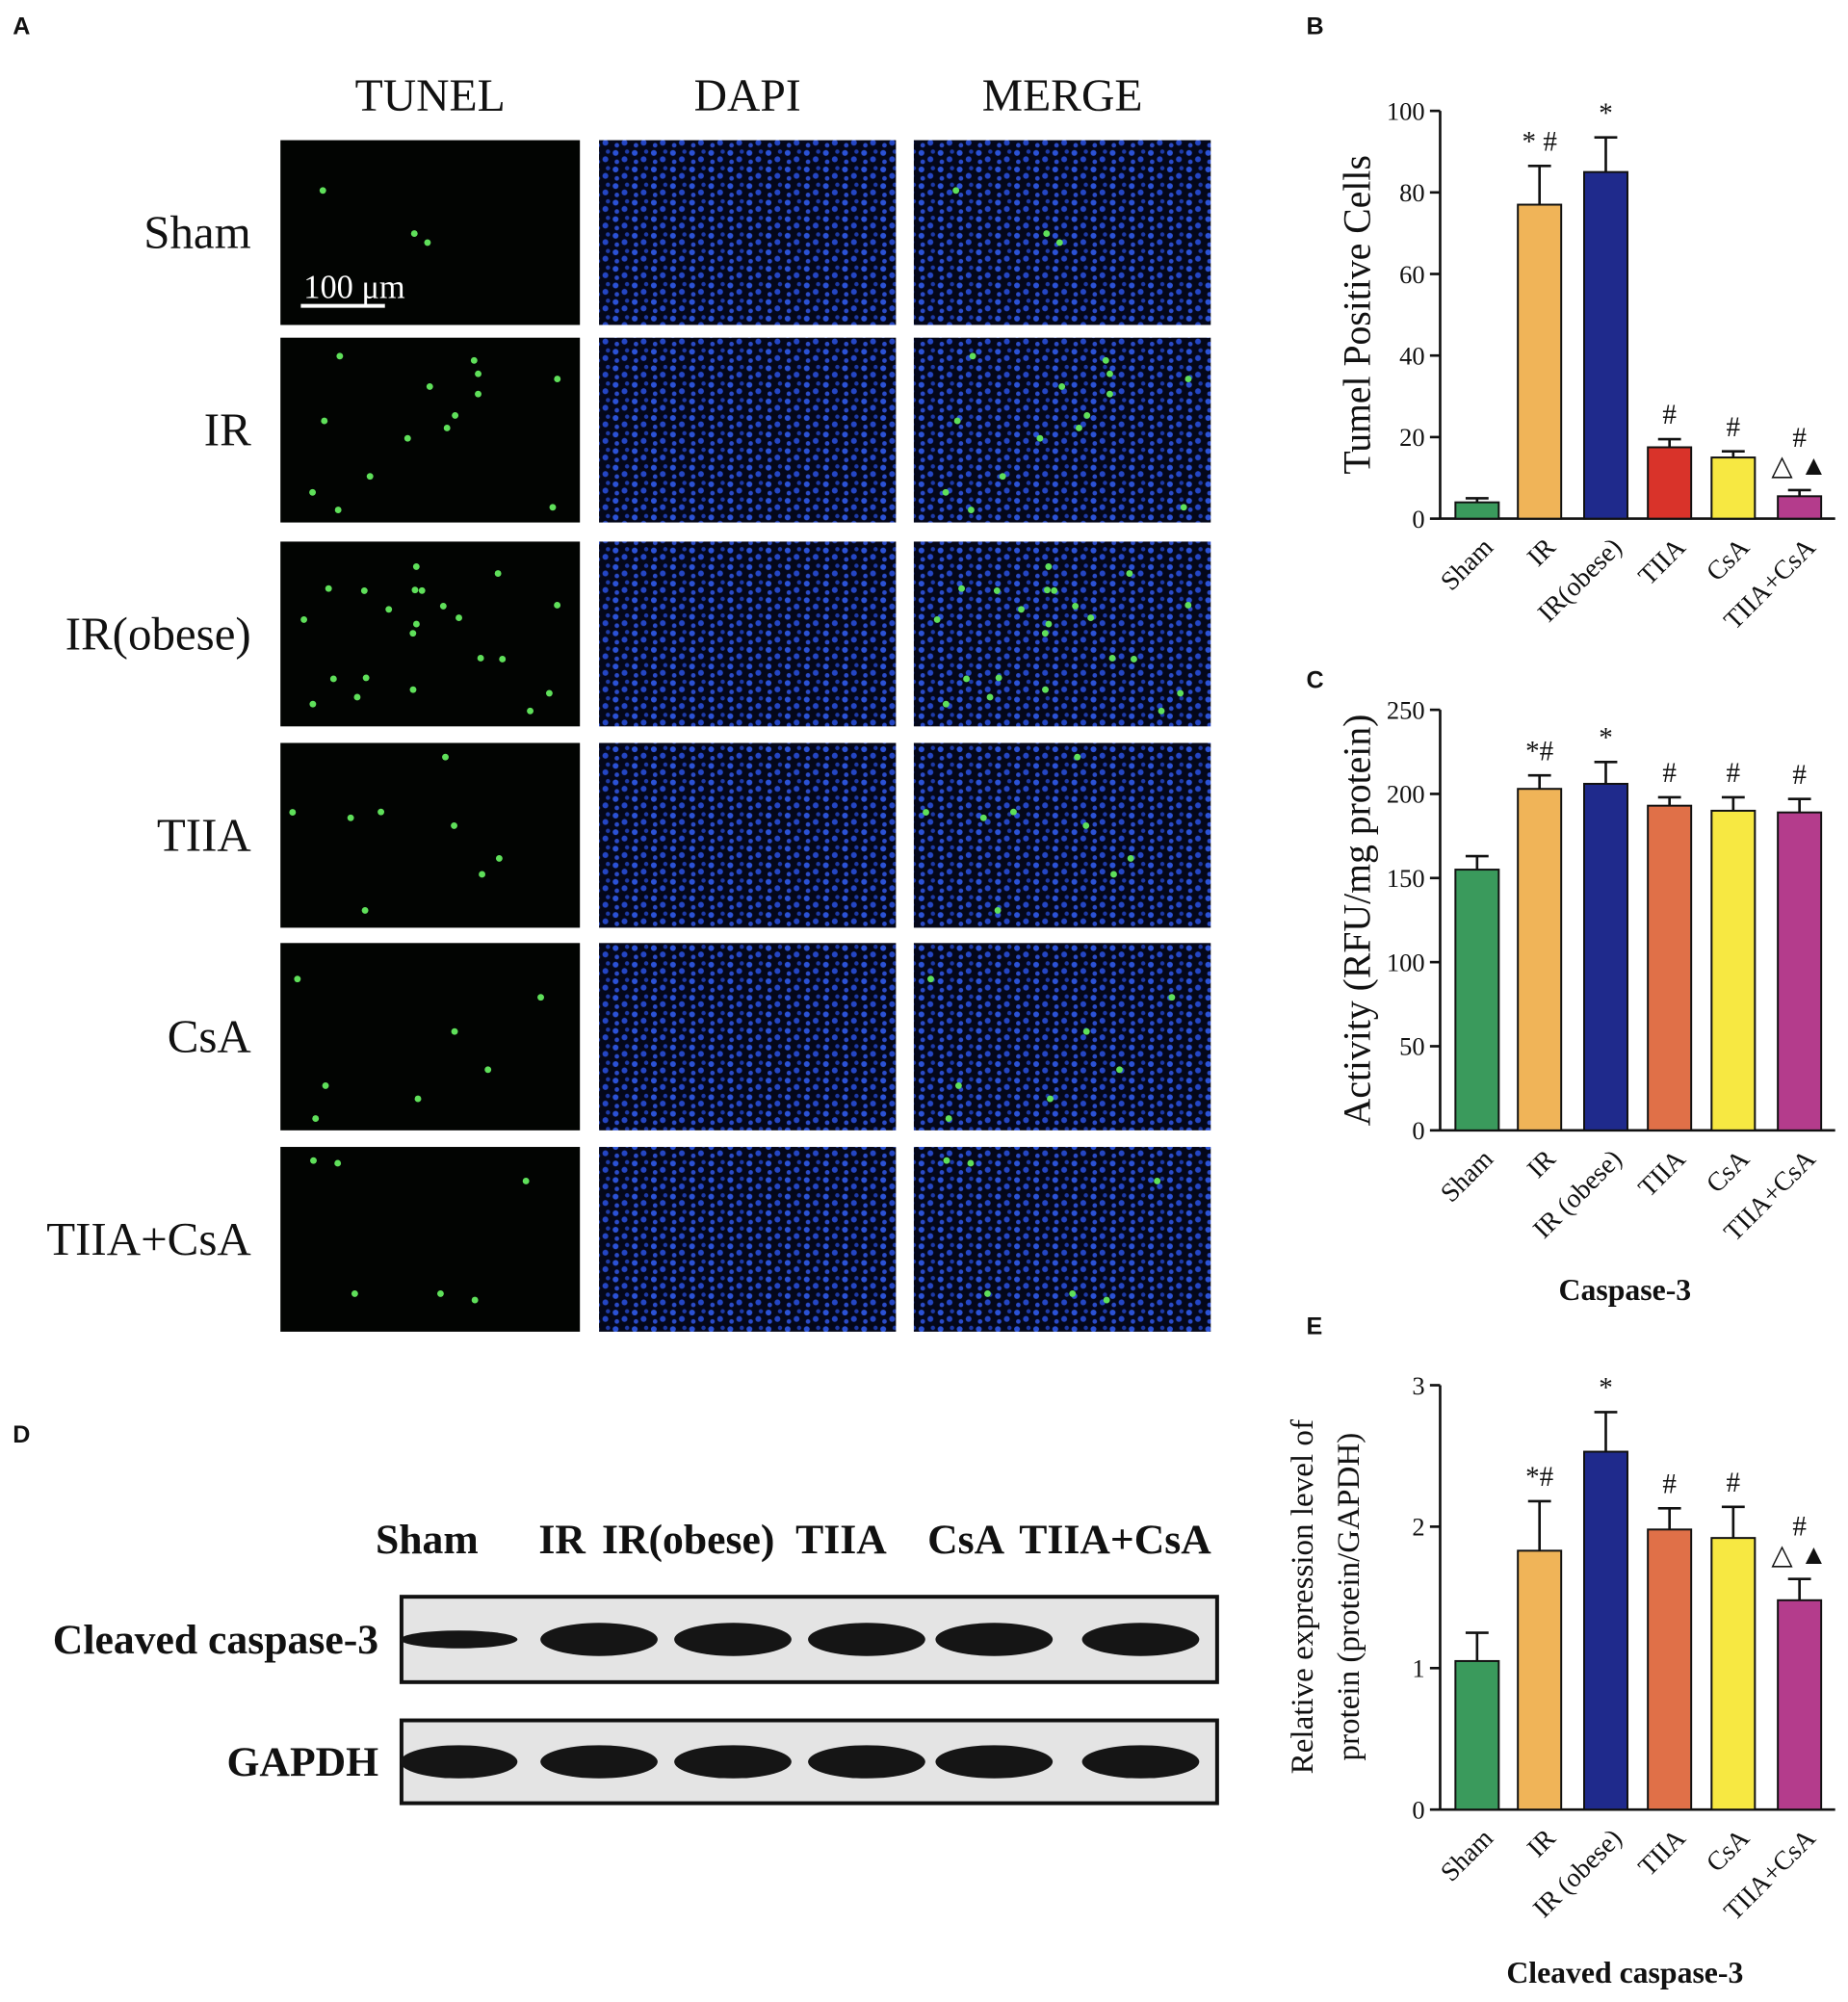 The width and height of the screenshot is (1848, 2002). Describe the element at coordinates (966, 1540) in the screenshot. I see `lane-label: CsA` at that location.